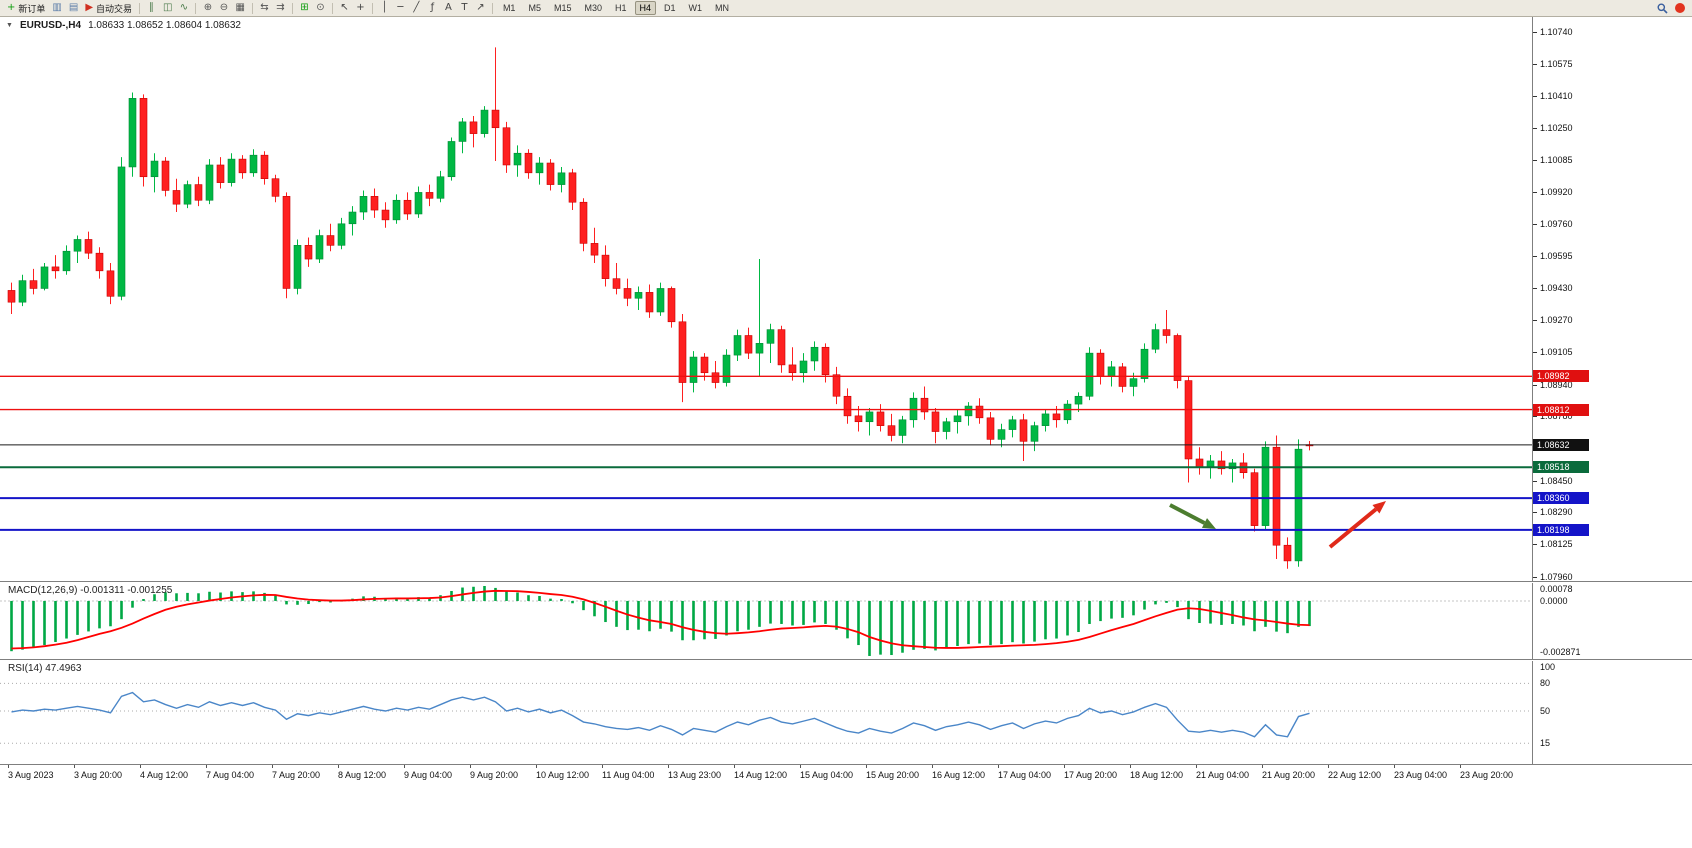 This screenshot has height=848, width=1692. Describe the element at coordinates (151, 8) in the screenshot. I see `bars-chart-button: ∥` at that location.